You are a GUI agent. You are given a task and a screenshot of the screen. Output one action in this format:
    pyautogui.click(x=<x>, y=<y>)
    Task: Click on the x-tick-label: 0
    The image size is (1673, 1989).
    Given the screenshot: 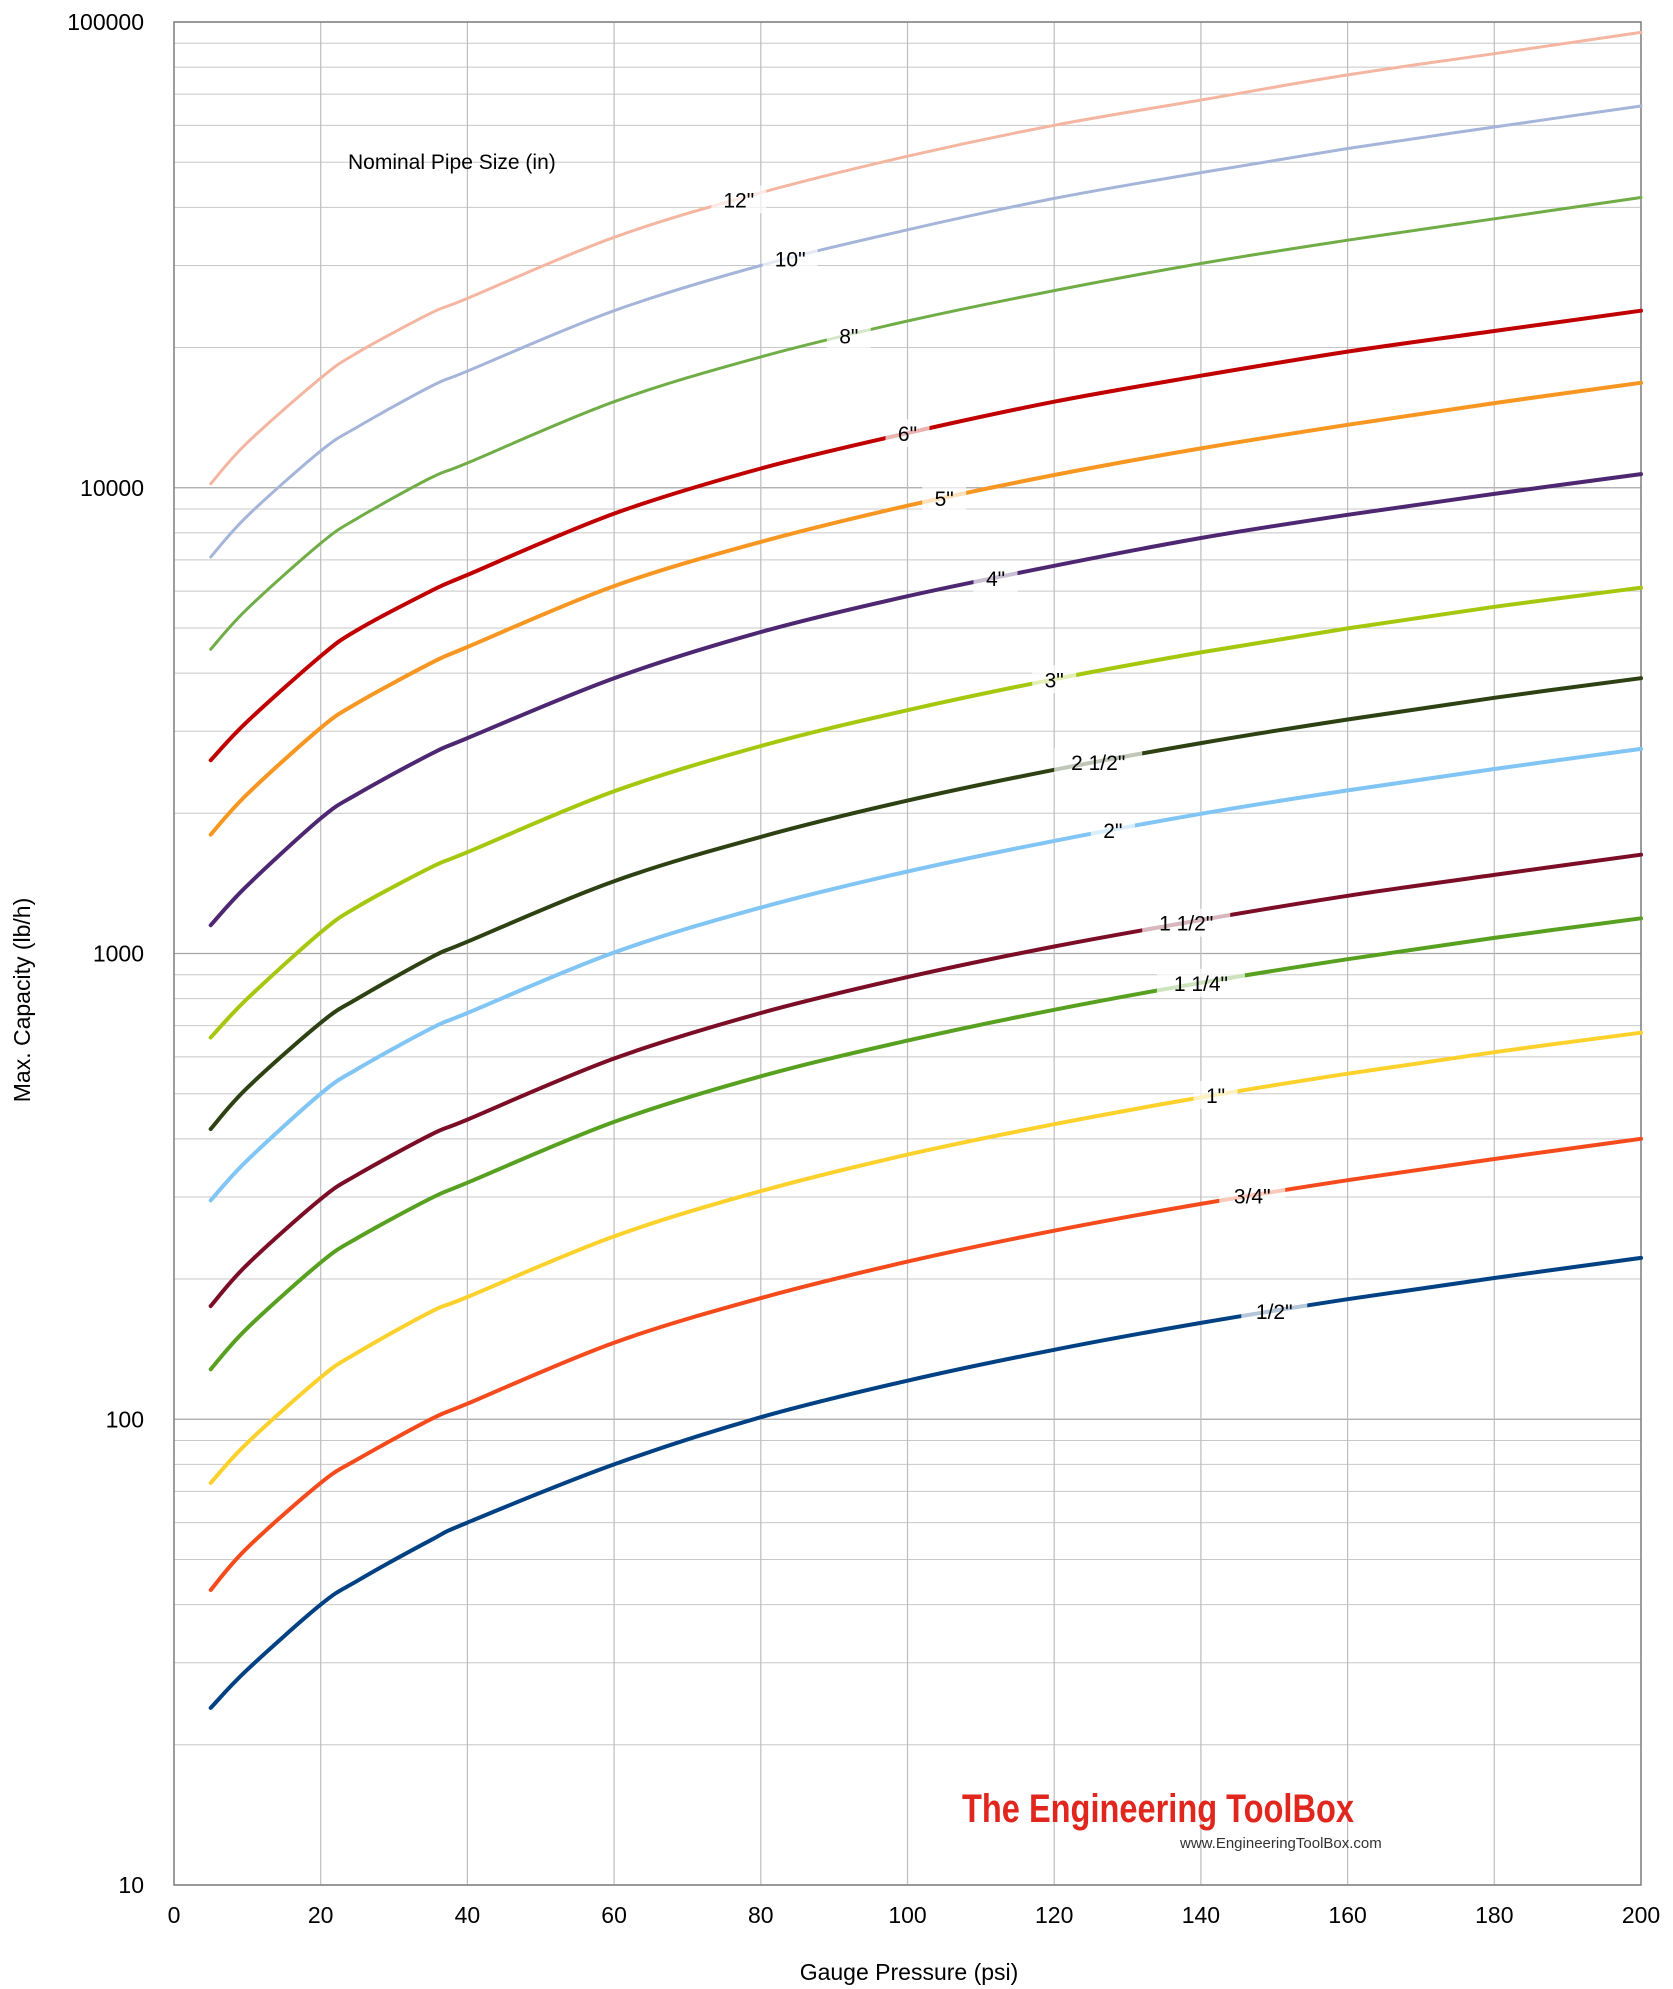 What is the action you would take?
    pyautogui.click(x=174, y=1915)
    